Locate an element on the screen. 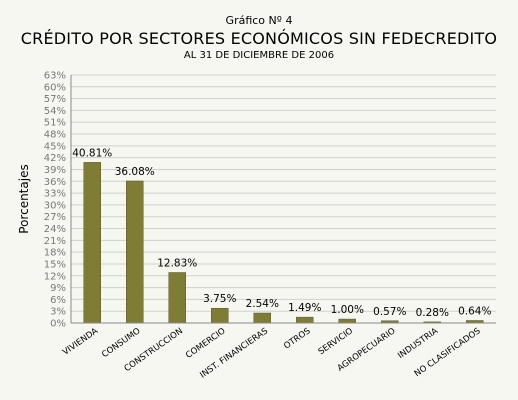  y-tick-label: 24% is located at coordinates (55, 229).